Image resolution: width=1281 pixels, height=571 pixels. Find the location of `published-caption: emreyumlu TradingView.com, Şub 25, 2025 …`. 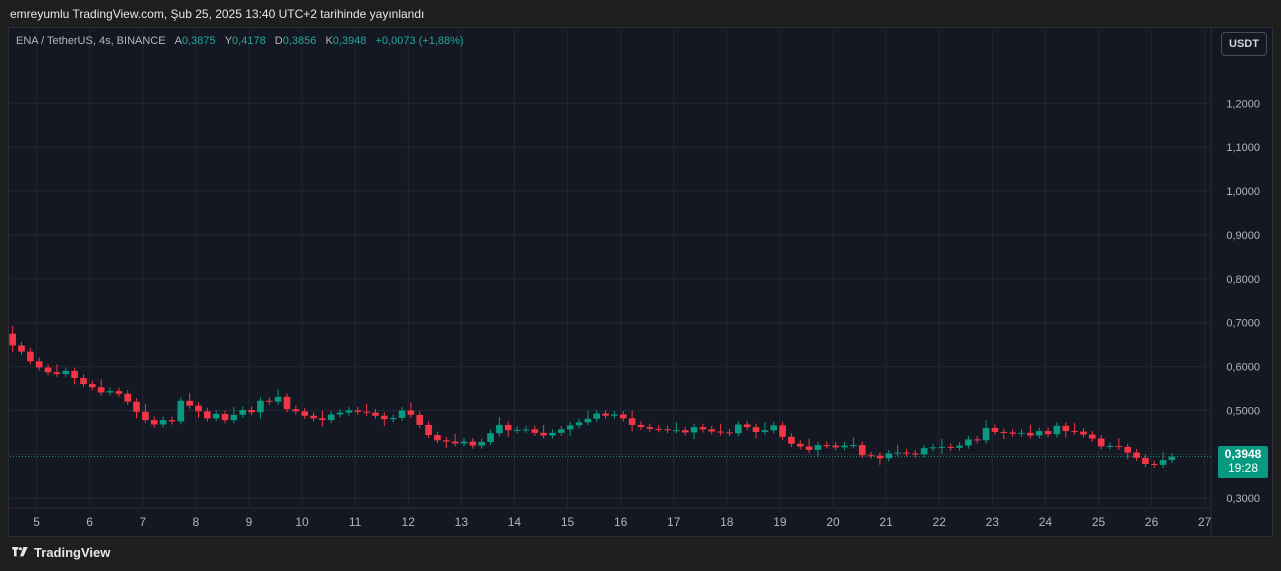

published-caption: emreyumlu TradingView.com, Şub 25, 2025 … is located at coordinates (217, 14).